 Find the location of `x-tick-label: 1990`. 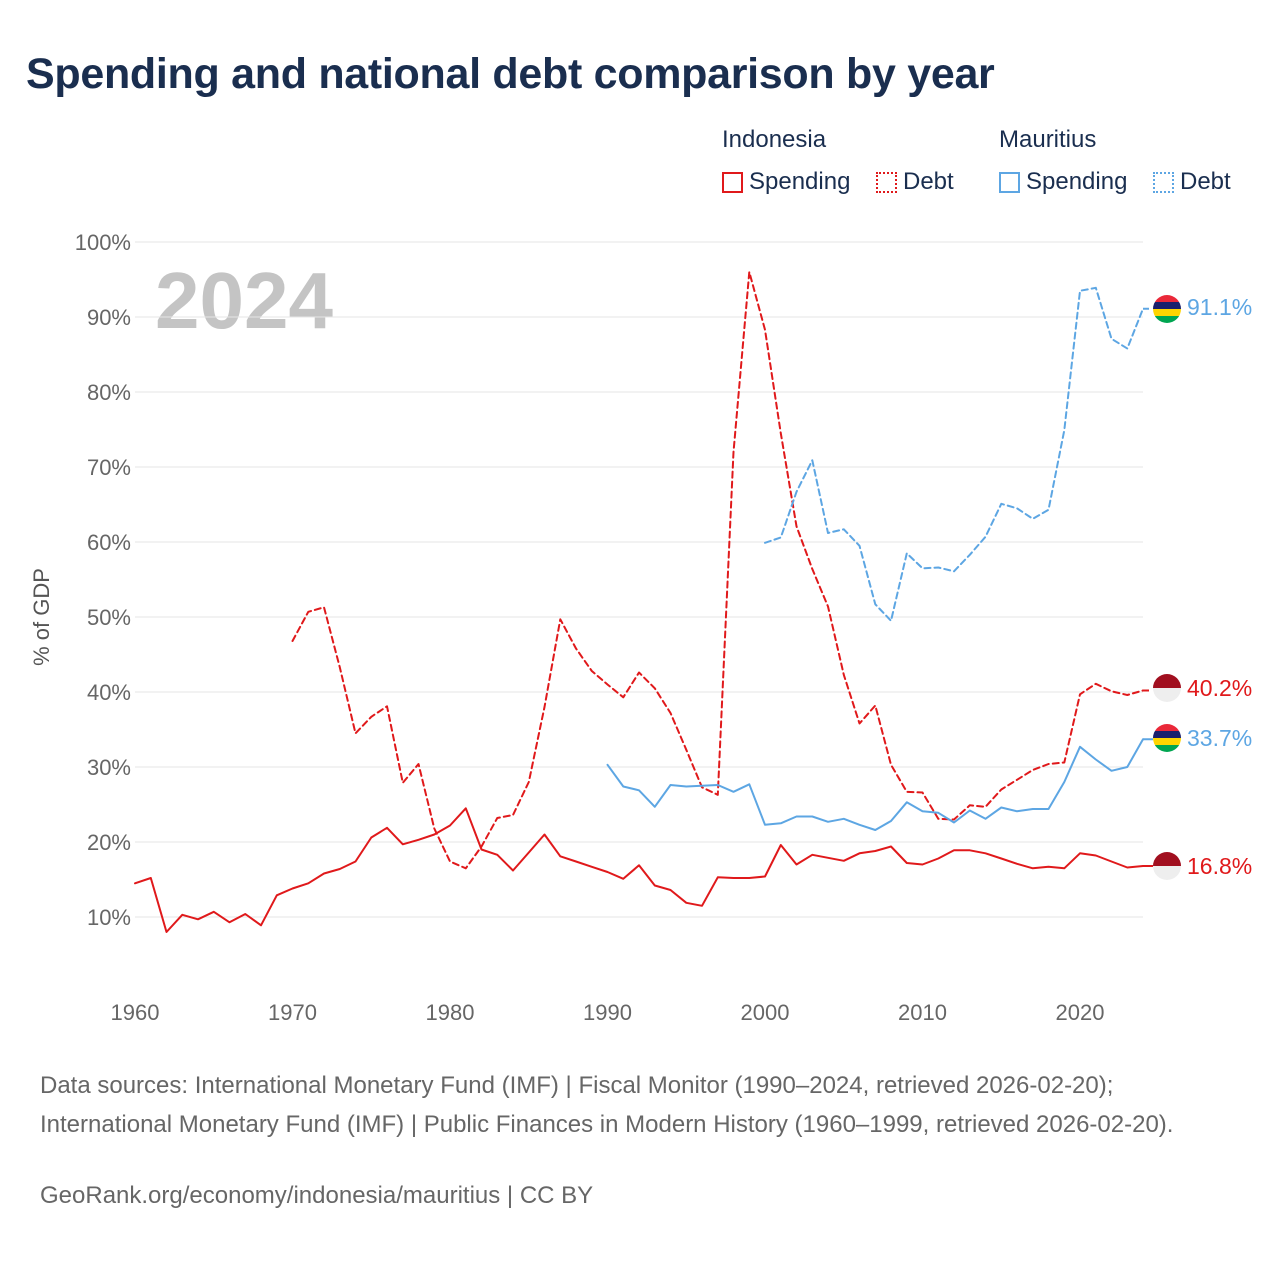

x-tick-label: 1990 is located at coordinates (607, 1012).